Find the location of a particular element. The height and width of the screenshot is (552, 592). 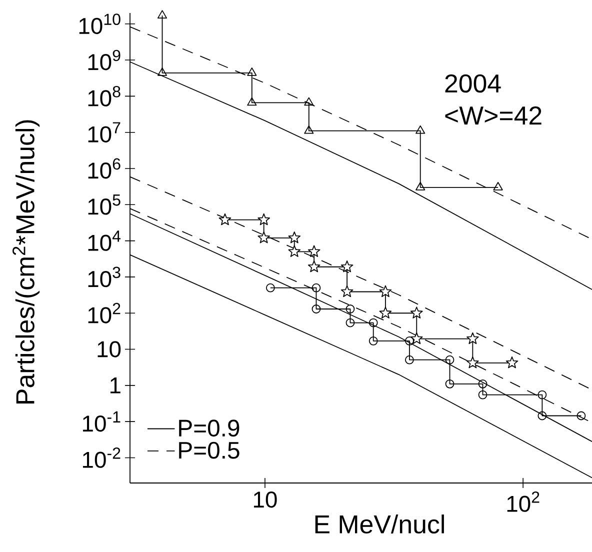

y-tick-label: 10$^{7}$ is located at coordinates (104, 132).